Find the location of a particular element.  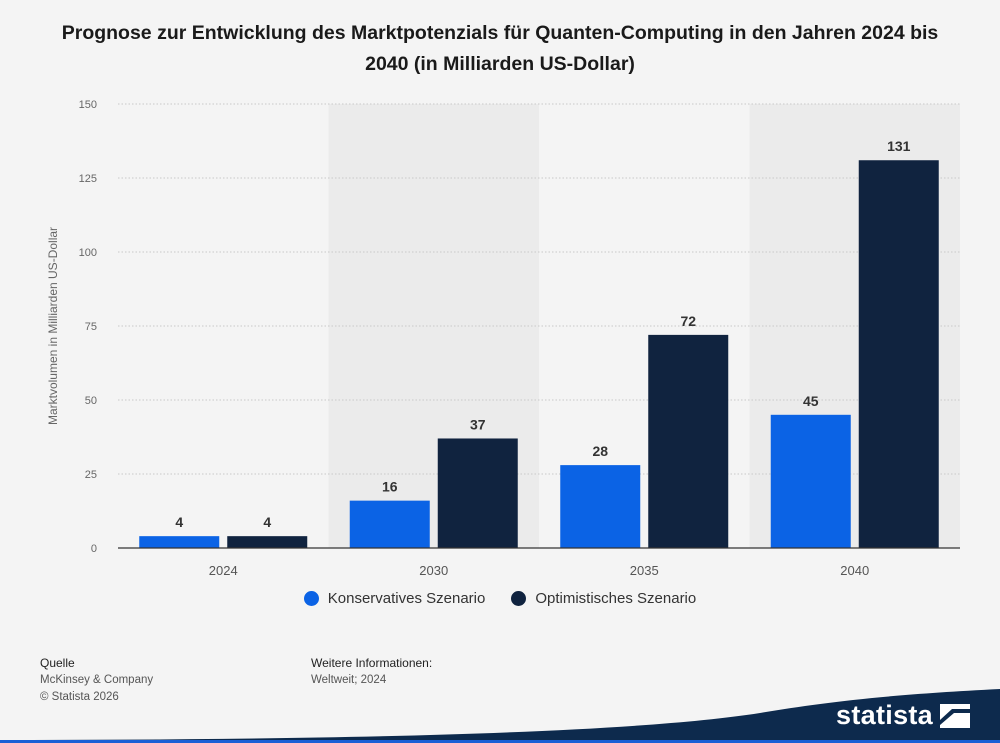

legend-marker-konservativ is located at coordinates (311, 598).